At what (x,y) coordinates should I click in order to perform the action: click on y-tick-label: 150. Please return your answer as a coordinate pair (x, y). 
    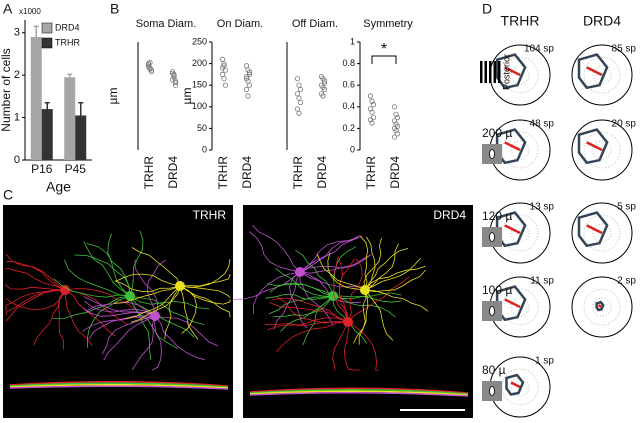
    Looking at the image, I should click on (199, 85).